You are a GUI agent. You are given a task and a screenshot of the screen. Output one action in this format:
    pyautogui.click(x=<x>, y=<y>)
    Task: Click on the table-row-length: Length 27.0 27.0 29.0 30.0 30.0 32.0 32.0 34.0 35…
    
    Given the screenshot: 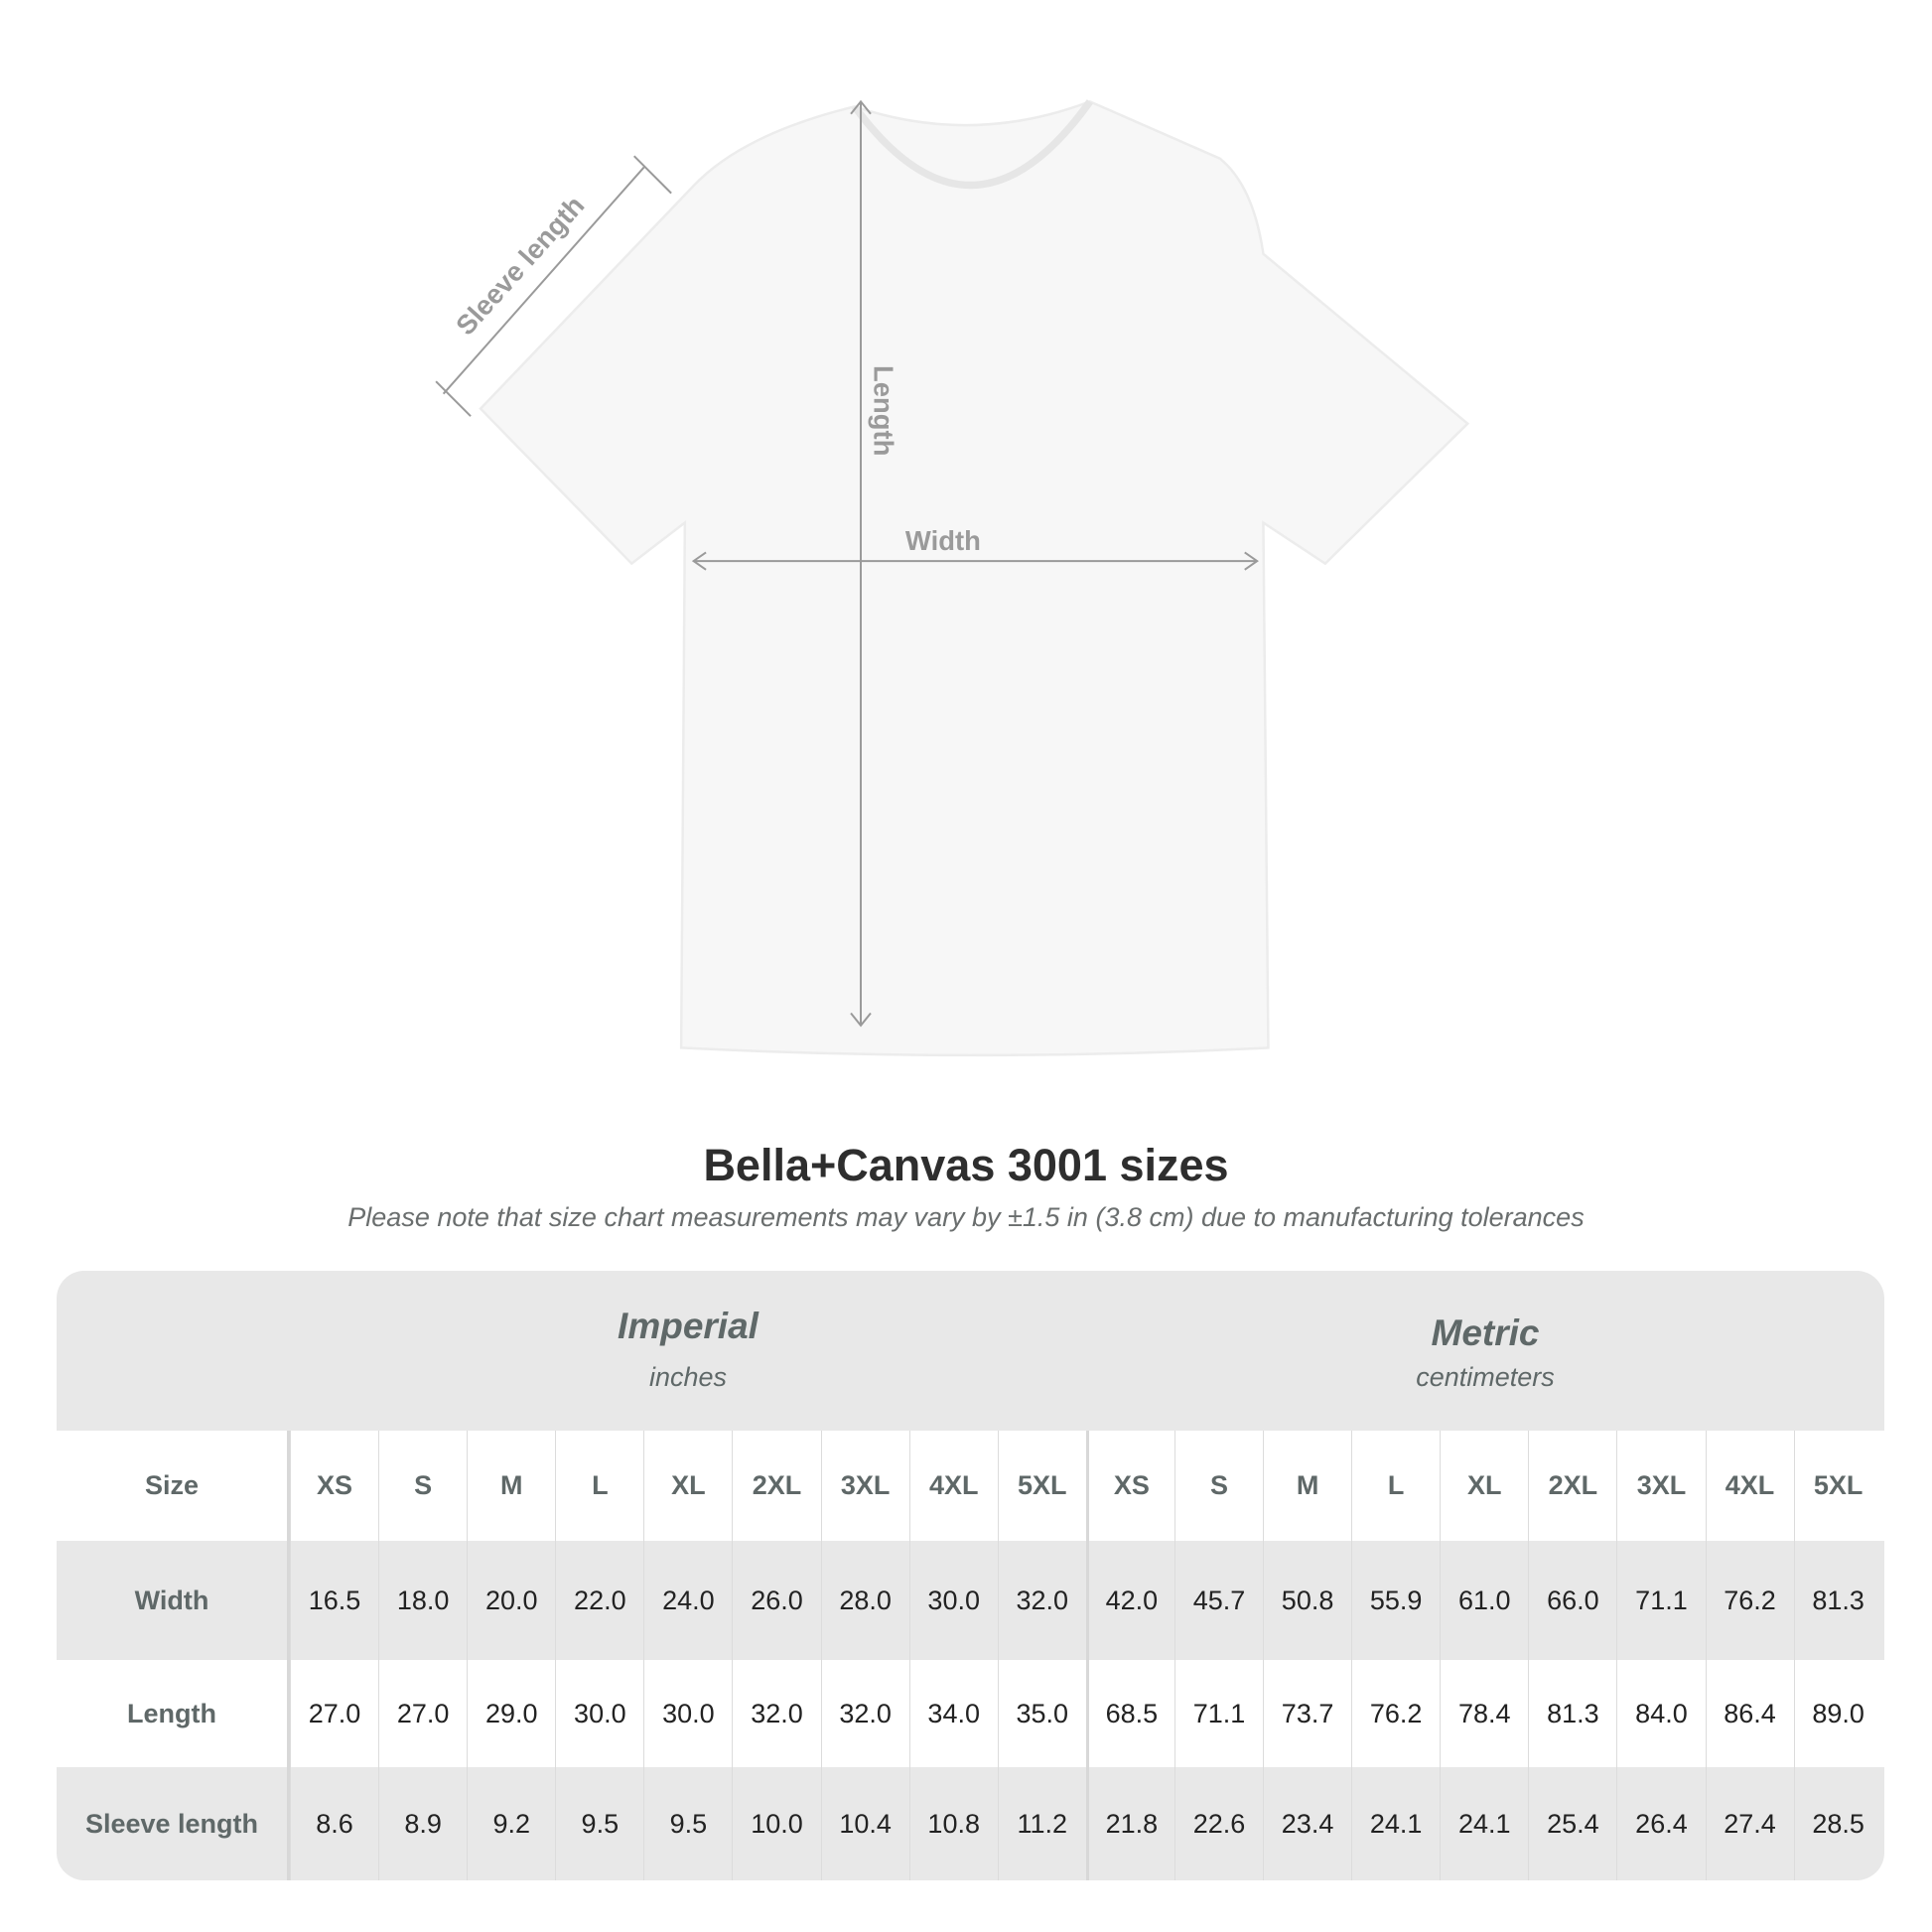 What is the action you would take?
    pyautogui.click(x=971, y=1714)
    